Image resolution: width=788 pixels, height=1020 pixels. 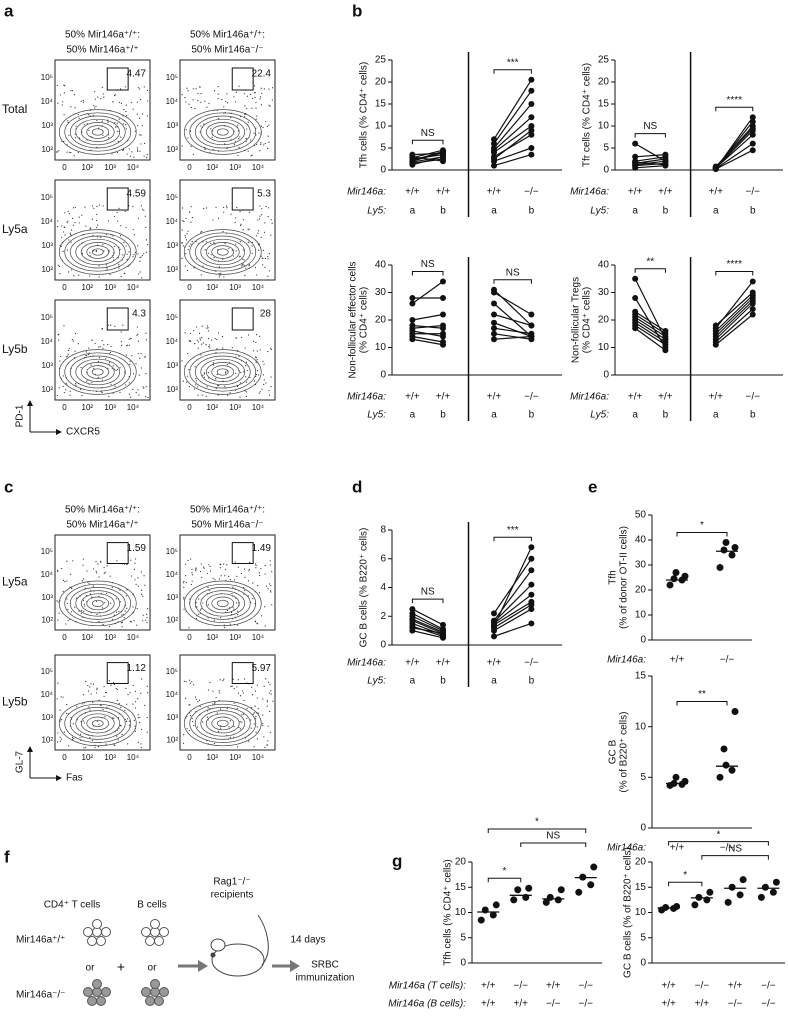 I want to click on panel-label: f, so click(x=7, y=856).